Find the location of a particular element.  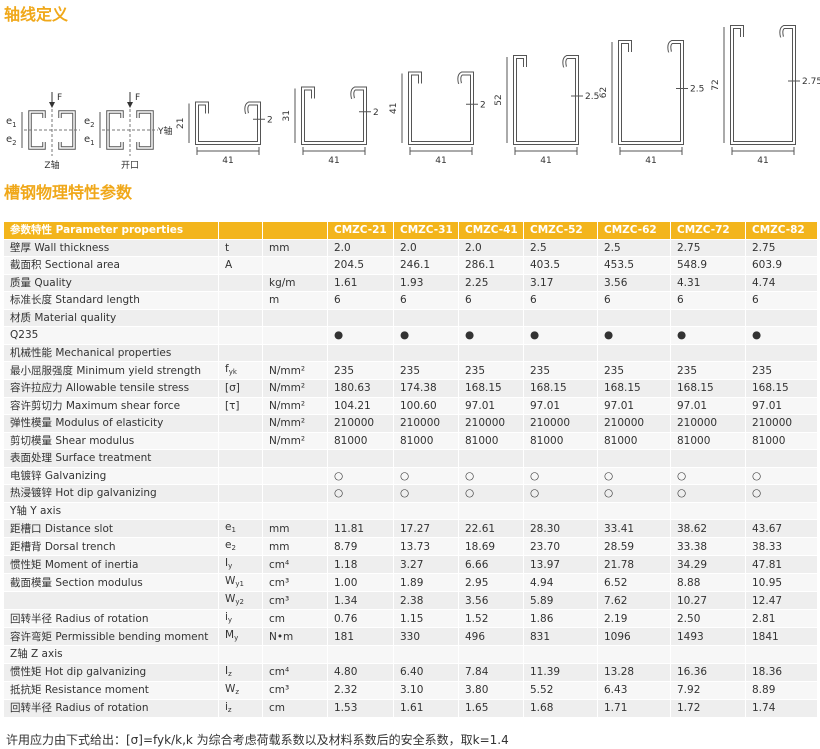

unit-cell is located at coordinates (295, 493).